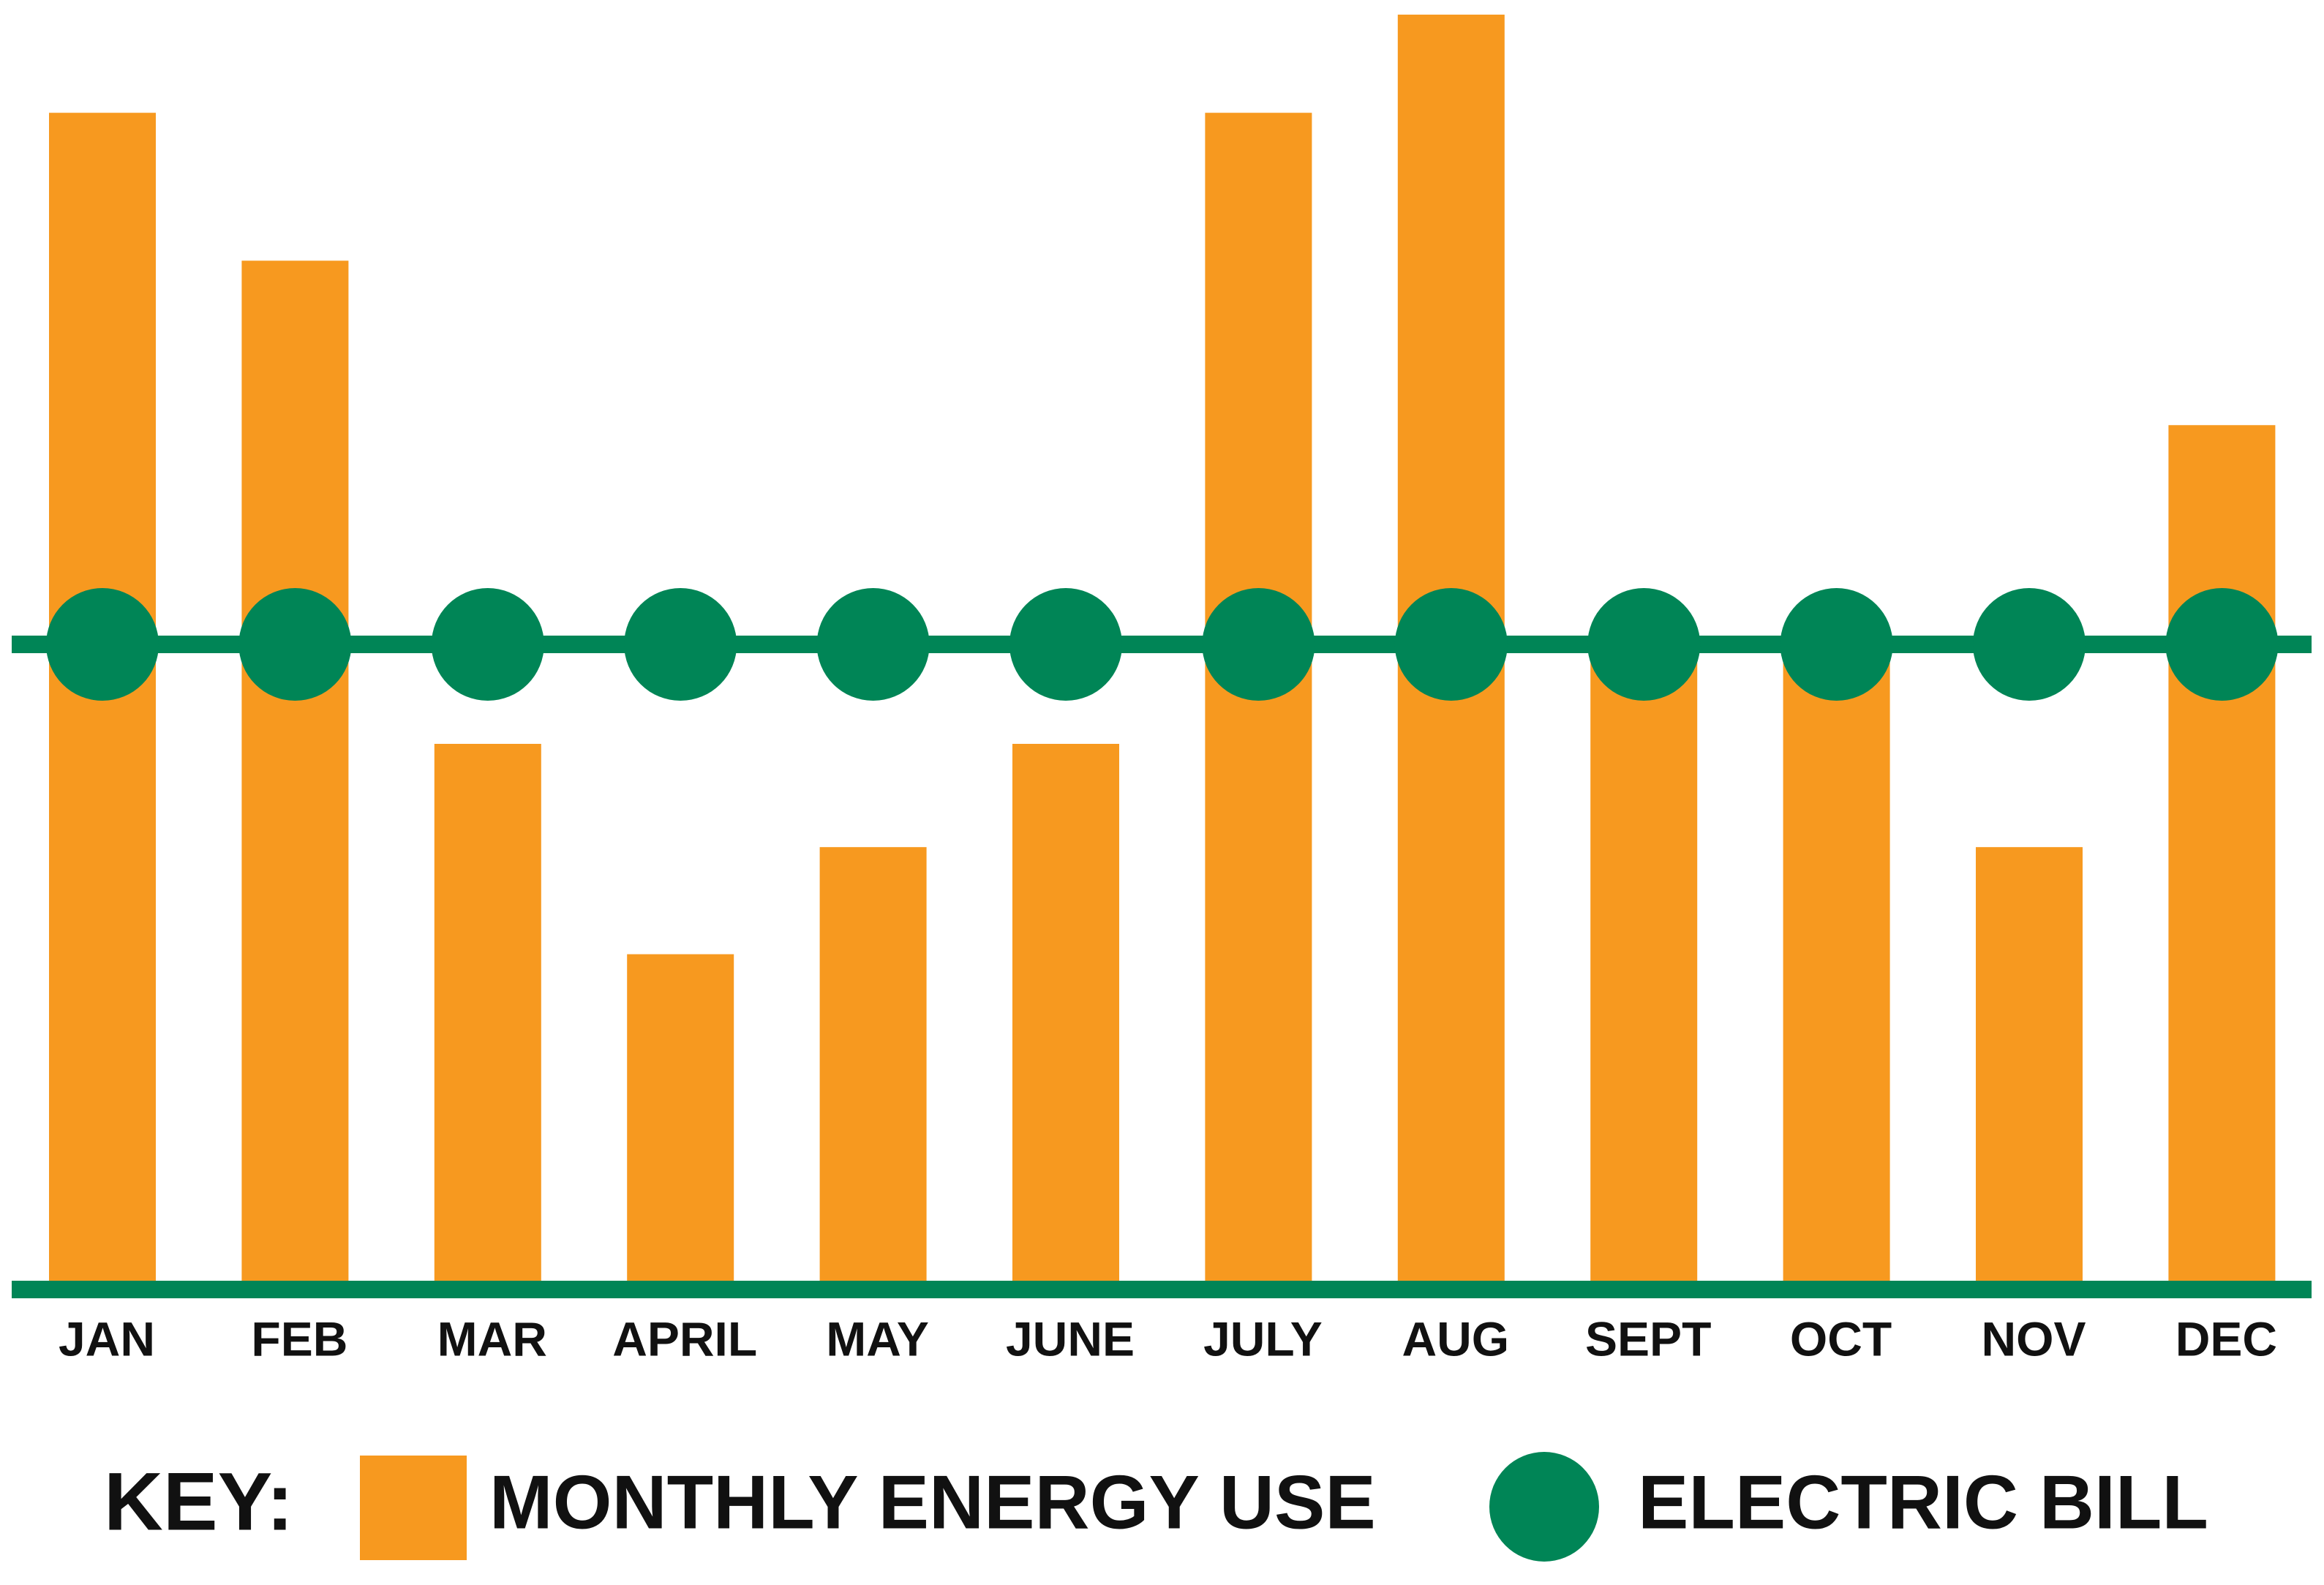  What do you see at coordinates (877, 1338) in the screenshot?
I see `x-tick-label: MAY` at bounding box center [877, 1338].